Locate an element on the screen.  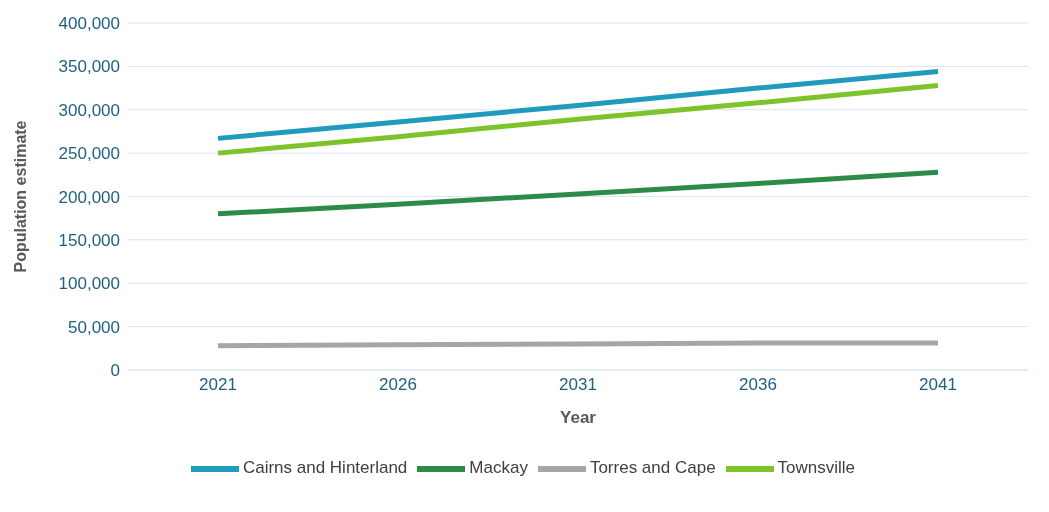
legend-label: Torres and Cape is located at coordinates (652, 468).